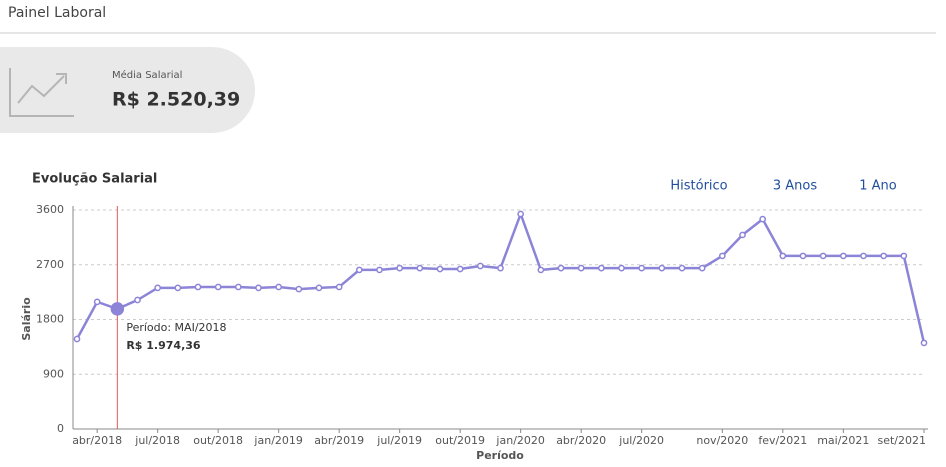  Describe the element at coordinates (60, 428) in the screenshot. I see `y-tick-label: 0` at that location.